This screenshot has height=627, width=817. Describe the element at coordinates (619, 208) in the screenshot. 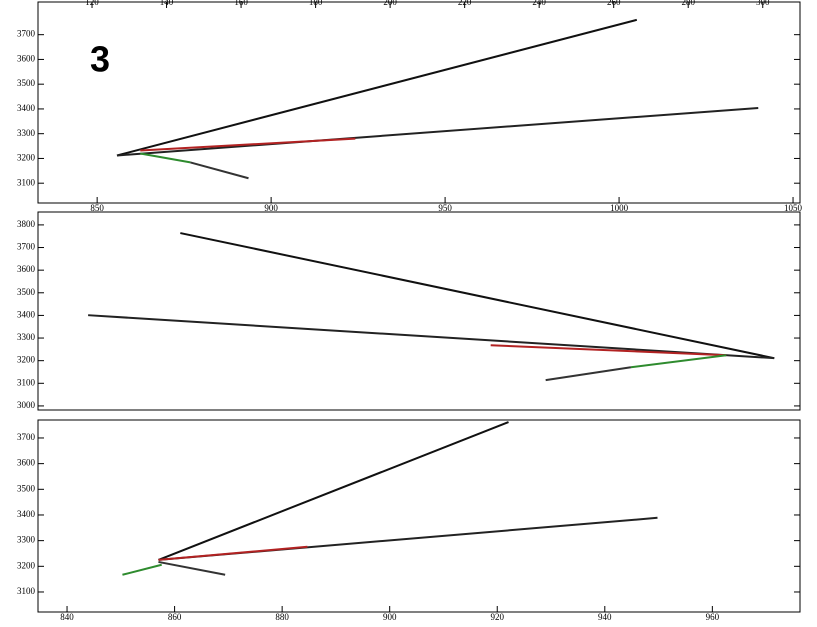

I see `x-tick-label: 1000` at that location.